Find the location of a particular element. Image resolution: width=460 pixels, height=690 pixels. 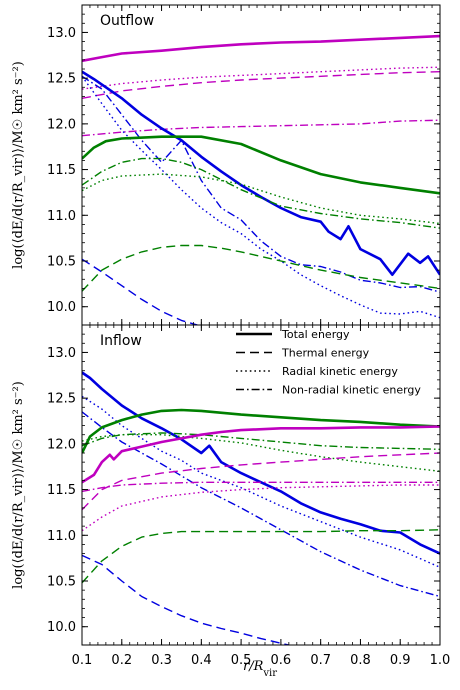

x-tick-label: 0.1 is located at coordinates (82, 660).